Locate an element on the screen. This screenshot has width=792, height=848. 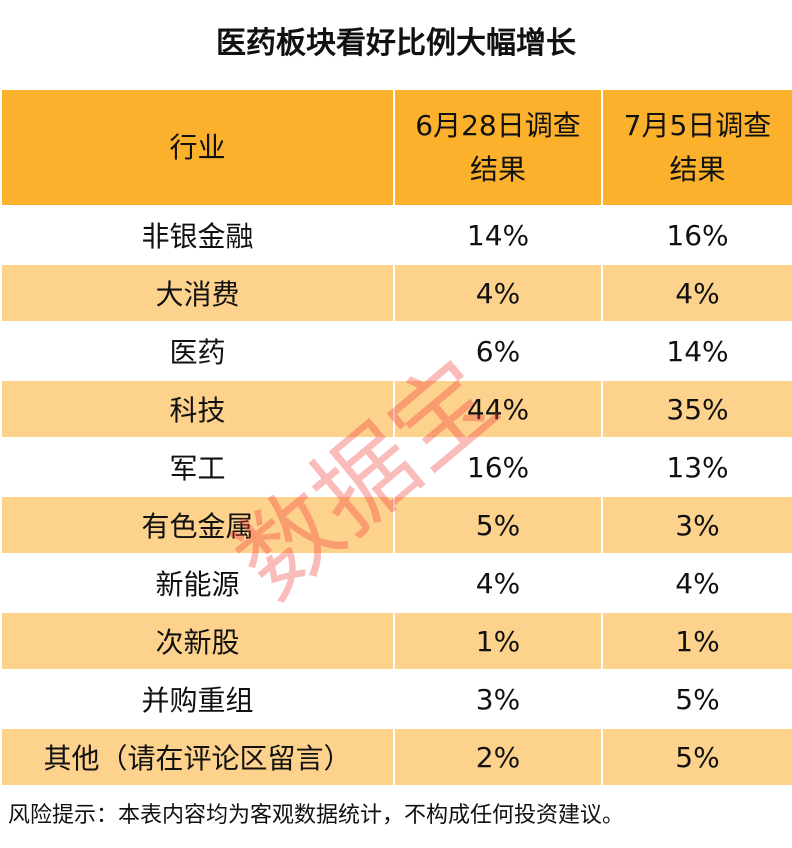
table-row: 医药 6% 14% is located at coordinates (396, 351).